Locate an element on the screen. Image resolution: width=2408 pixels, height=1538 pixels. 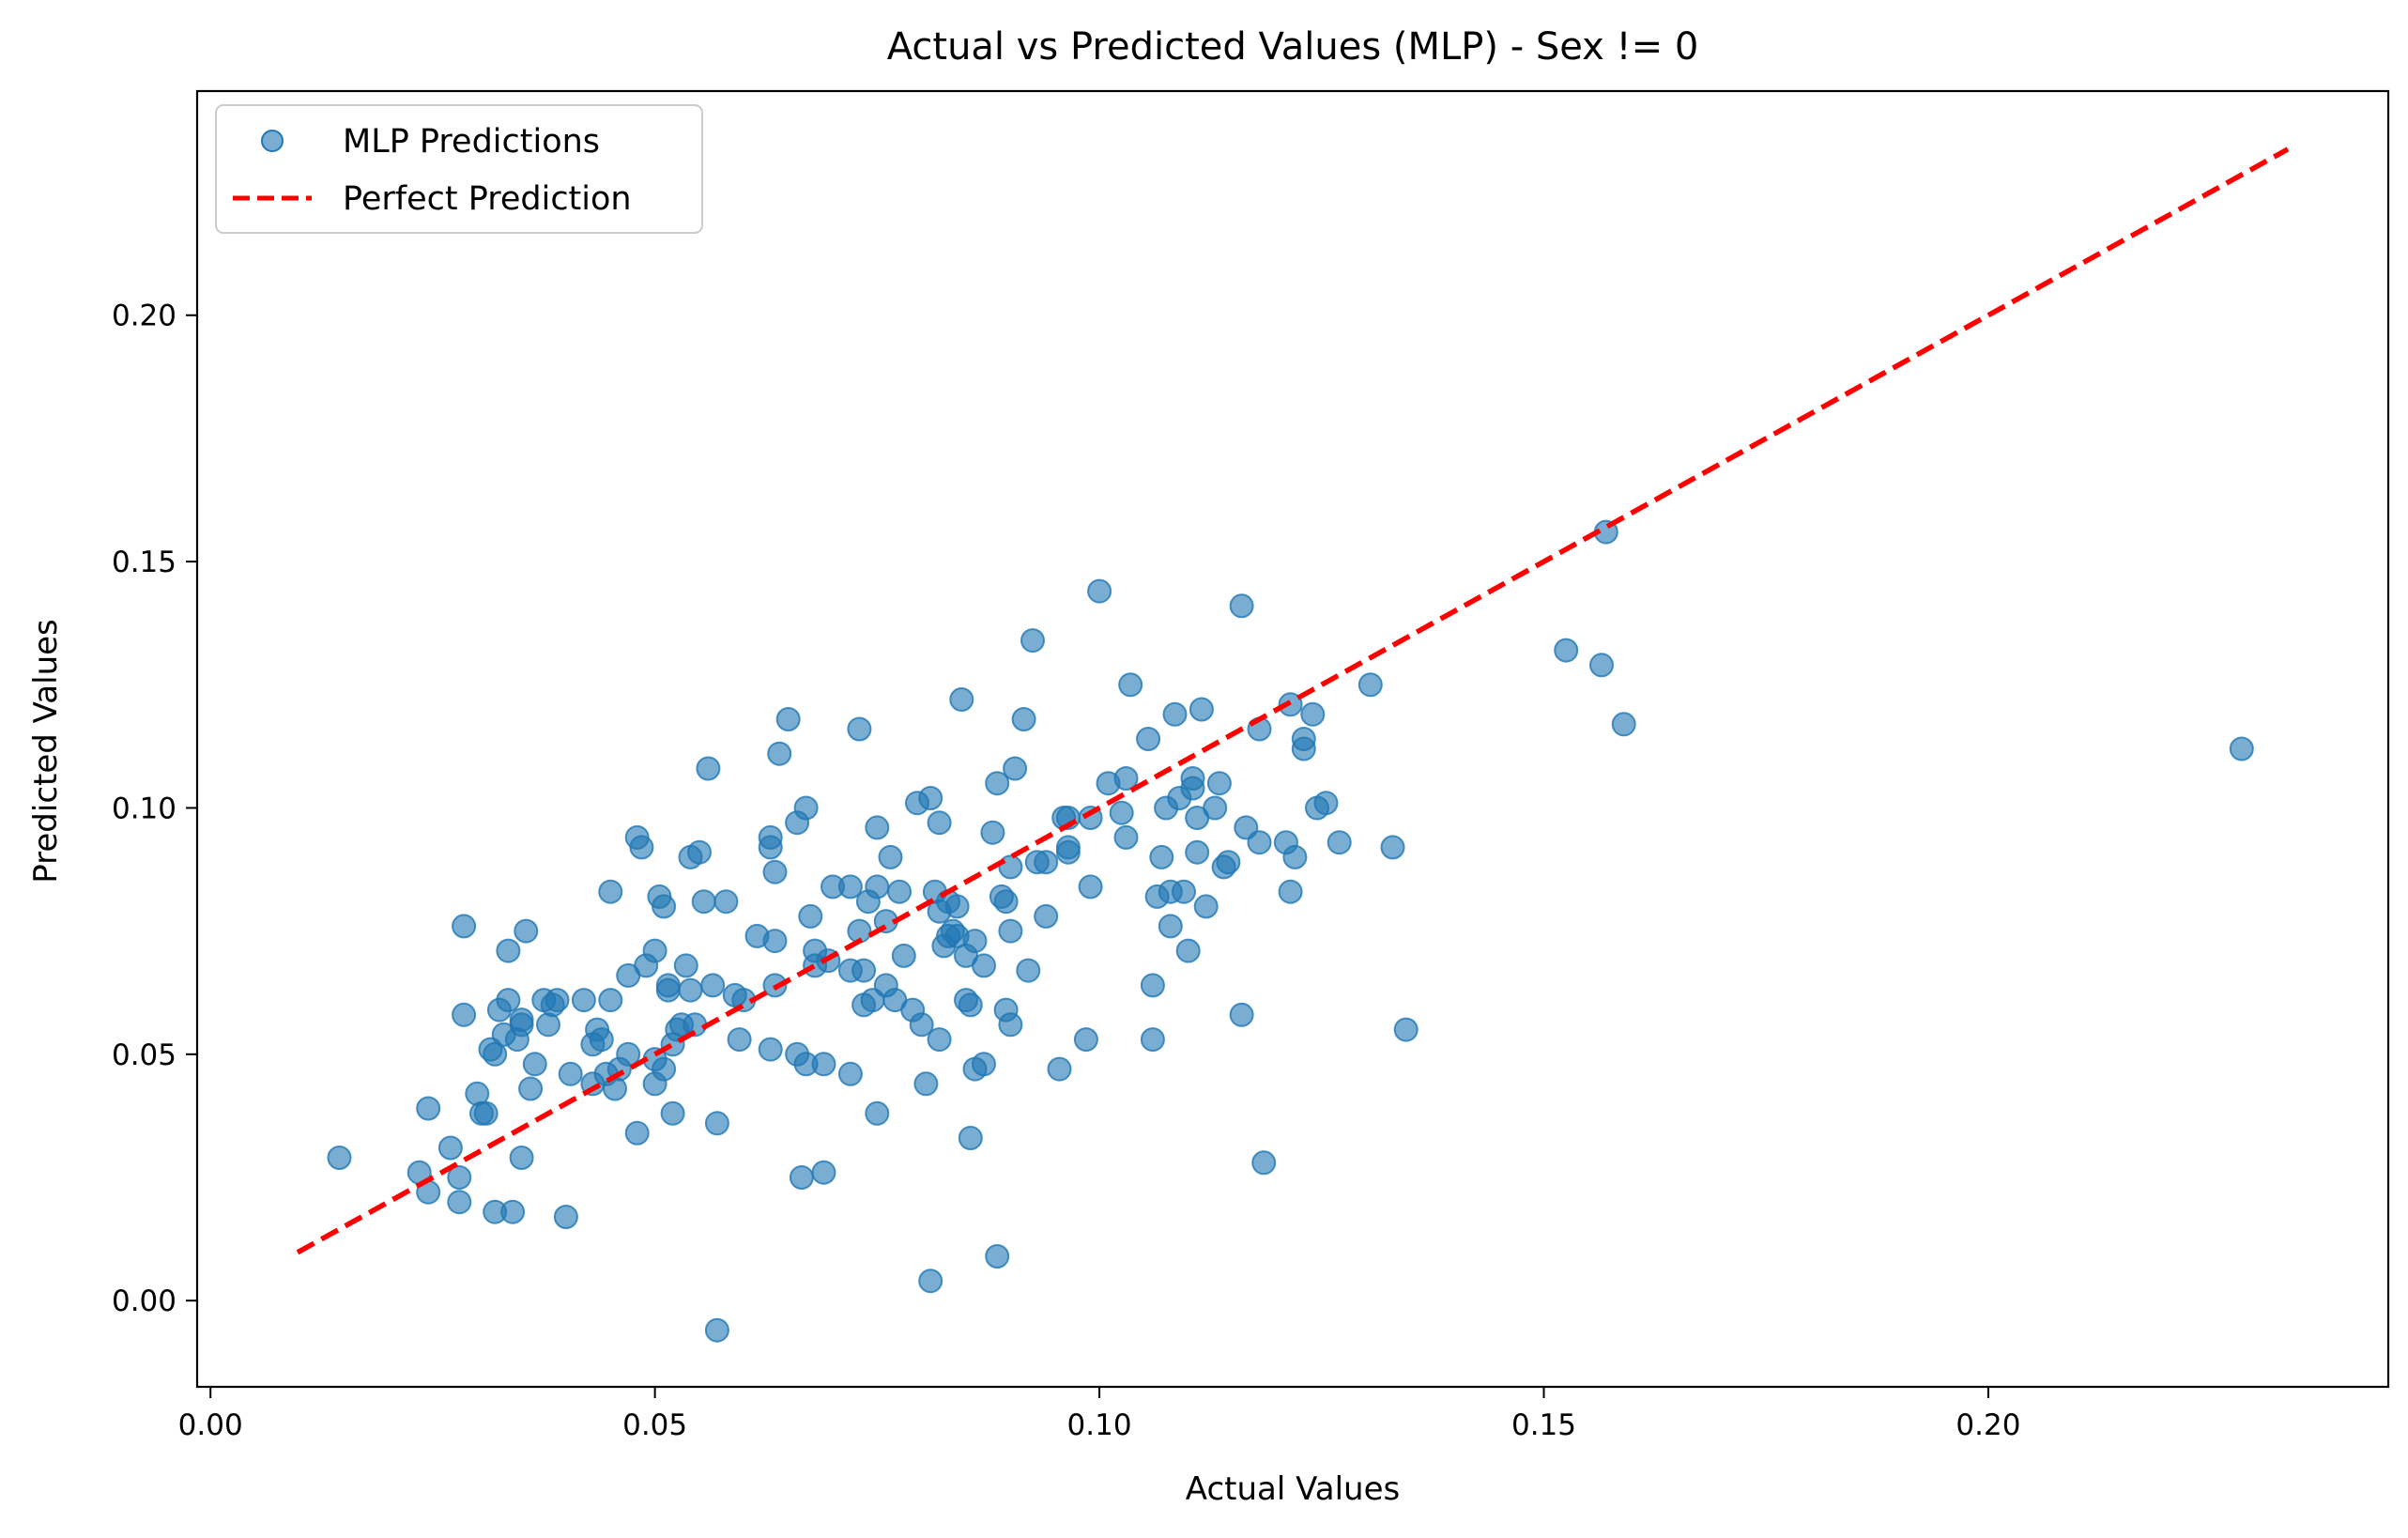
legend-marker-scatter is located at coordinates (272, 141).